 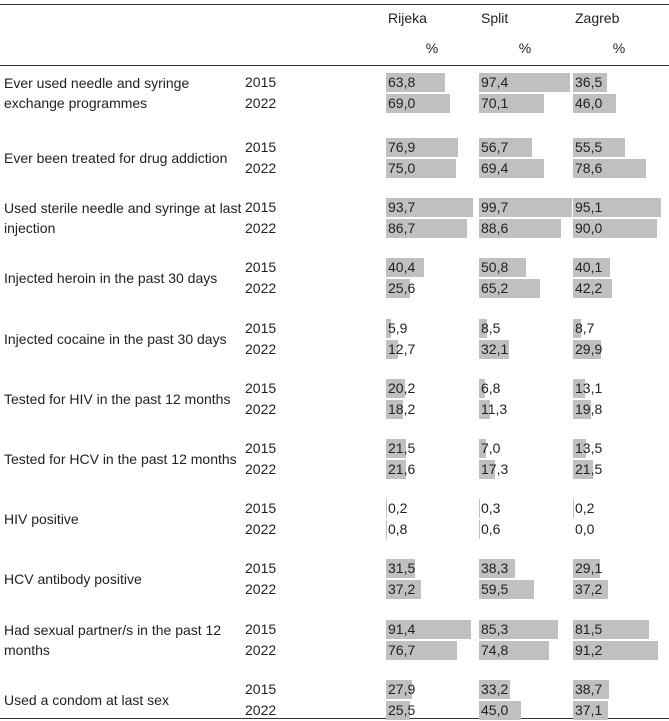 I want to click on cell-value: 18,2, so click(x=402, y=408).